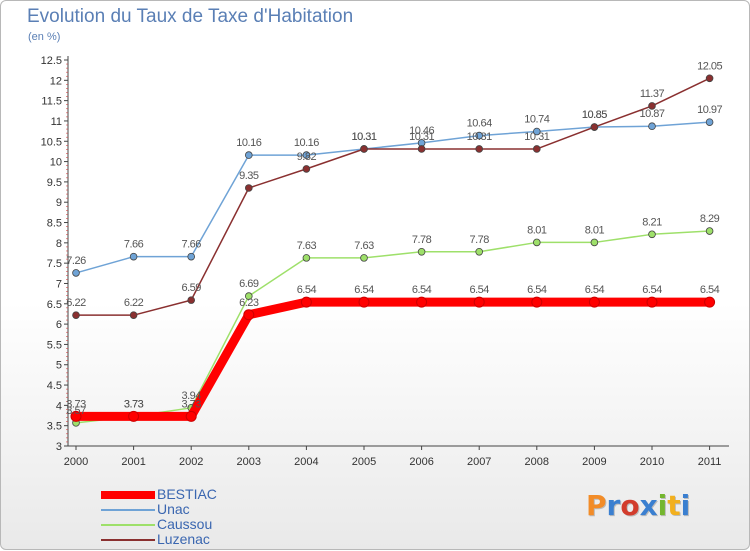 The image size is (750, 551). I want to click on x-tick-label: 2000, so click(76, 462).